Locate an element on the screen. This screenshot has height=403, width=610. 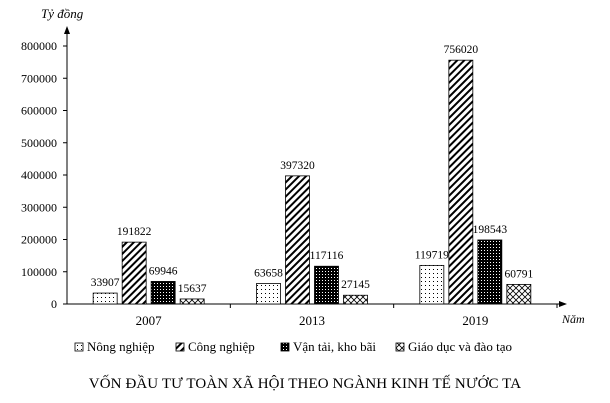
y-tick-label: 800000 is located at coordinates (39, 46).